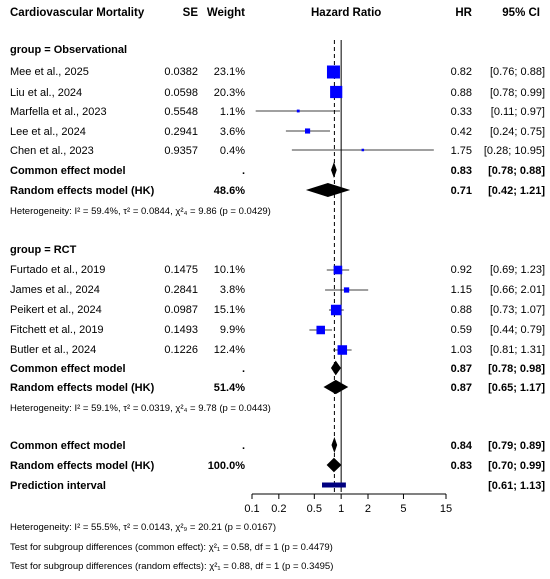  What do you see at coordinates (461, 270) in the screenshot?
I see `study-hr: 0.92` at bounding box center [461, 270].